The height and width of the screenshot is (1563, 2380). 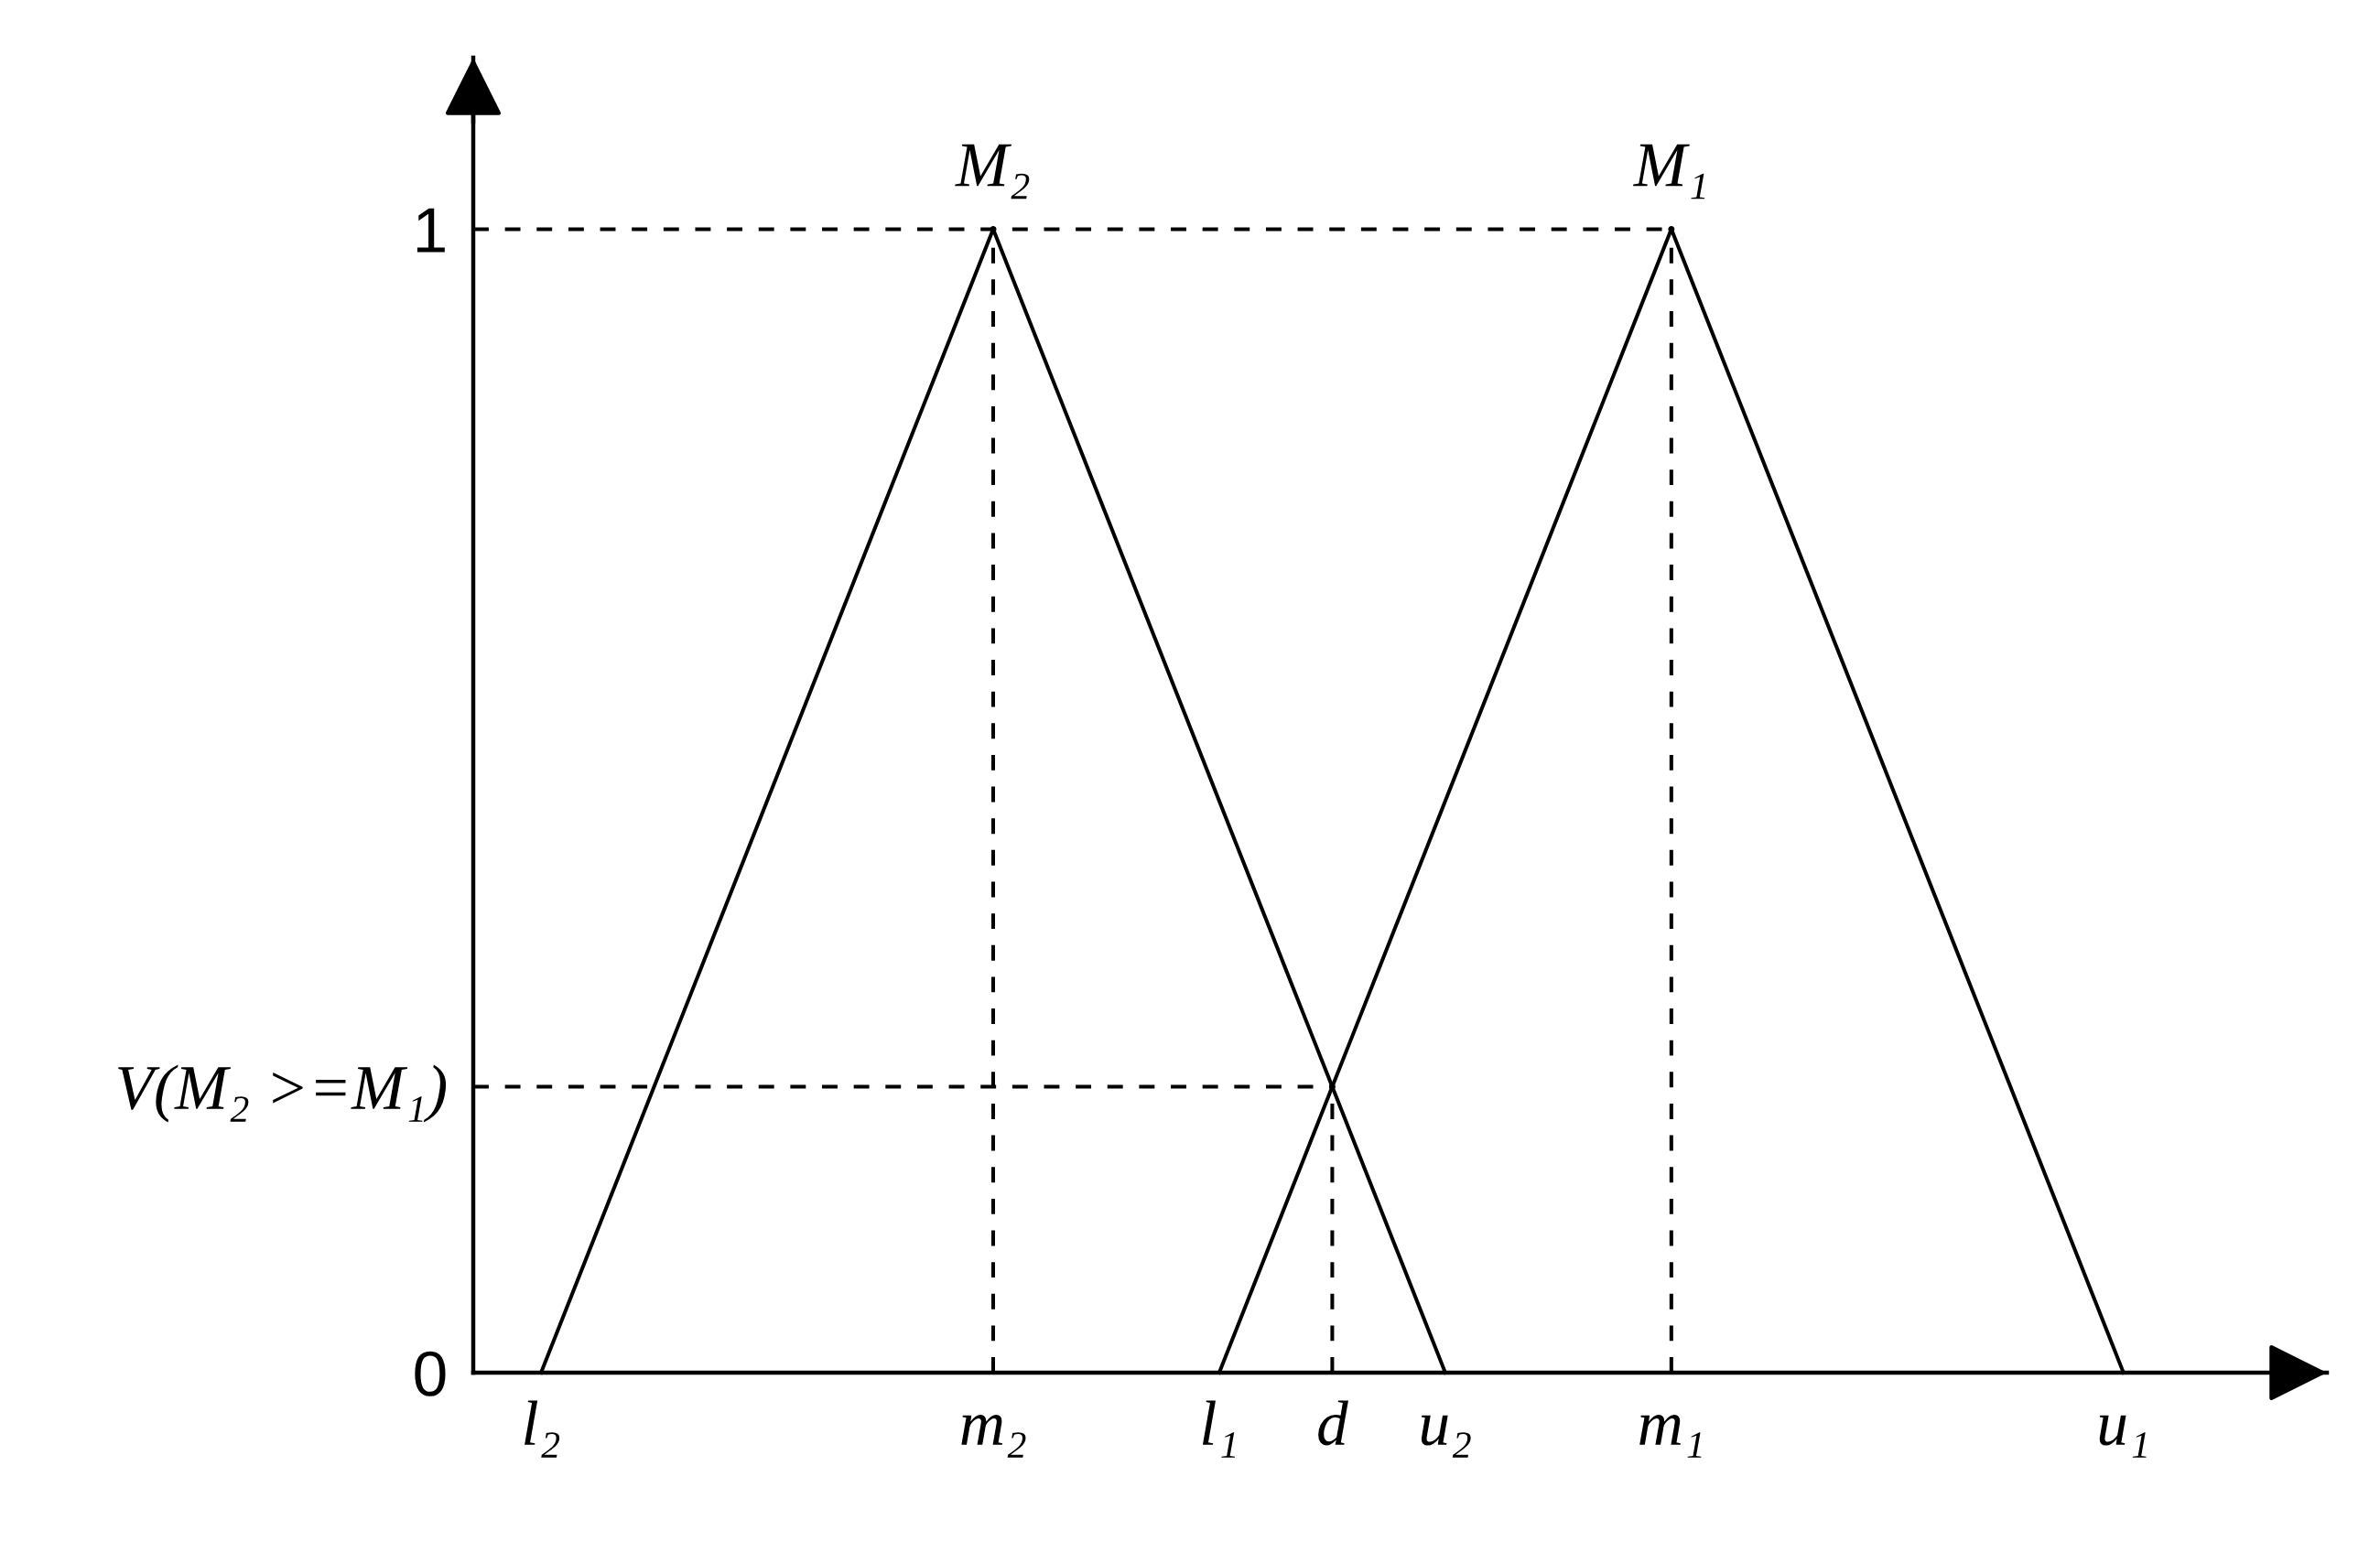 What do you see at coordinates (542, 1429) in the screenshot?
I see `x-tick-label: l₂` at bounding box center [542, 1429].